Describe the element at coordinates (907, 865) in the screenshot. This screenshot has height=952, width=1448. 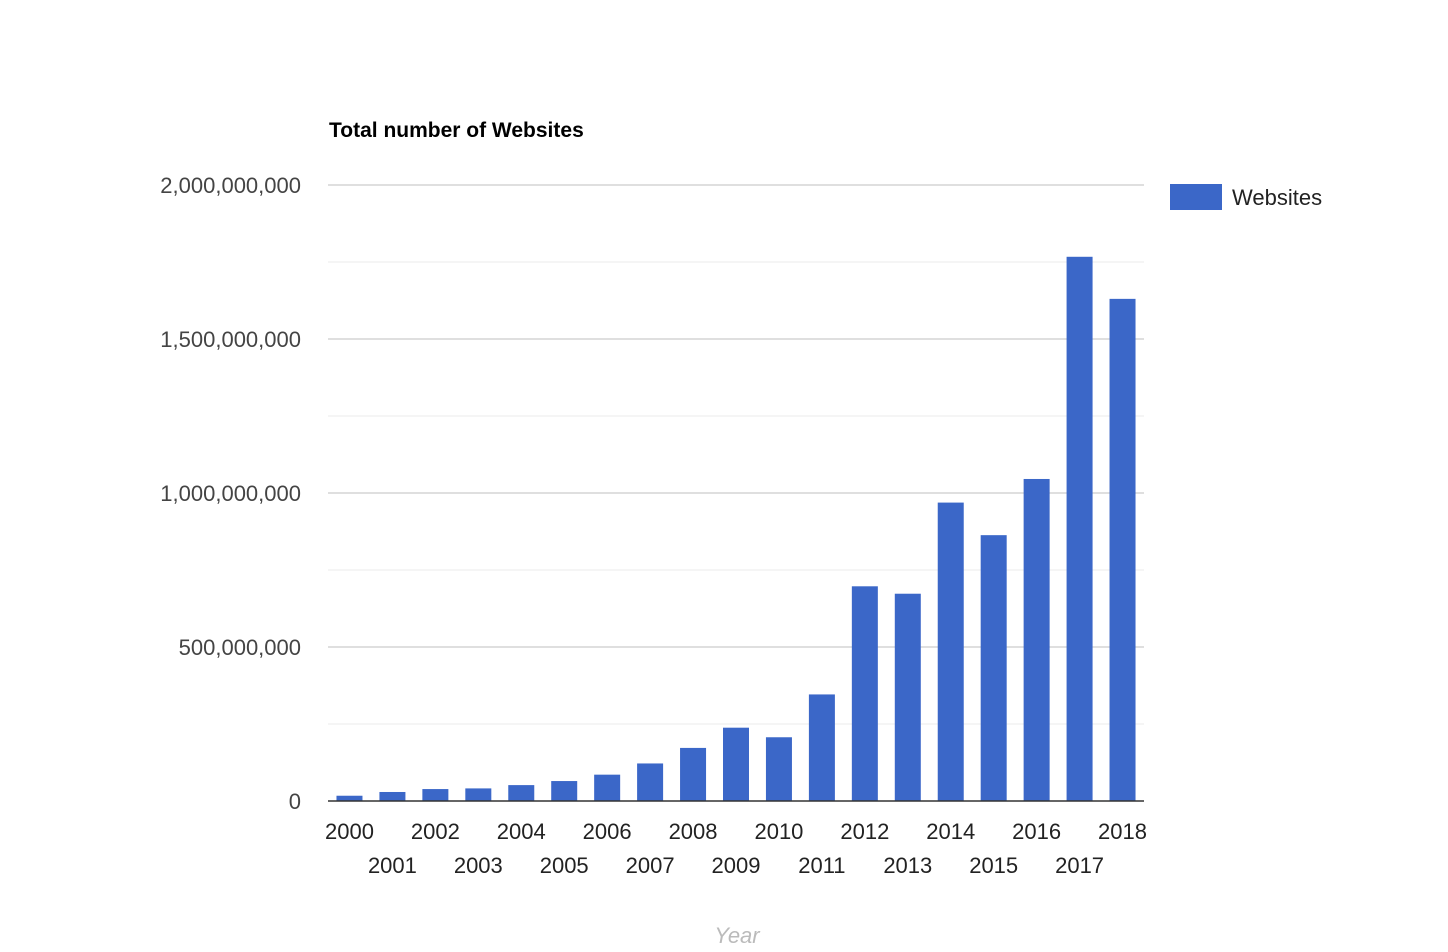
I see `x-tick-label: 2013` at that location.